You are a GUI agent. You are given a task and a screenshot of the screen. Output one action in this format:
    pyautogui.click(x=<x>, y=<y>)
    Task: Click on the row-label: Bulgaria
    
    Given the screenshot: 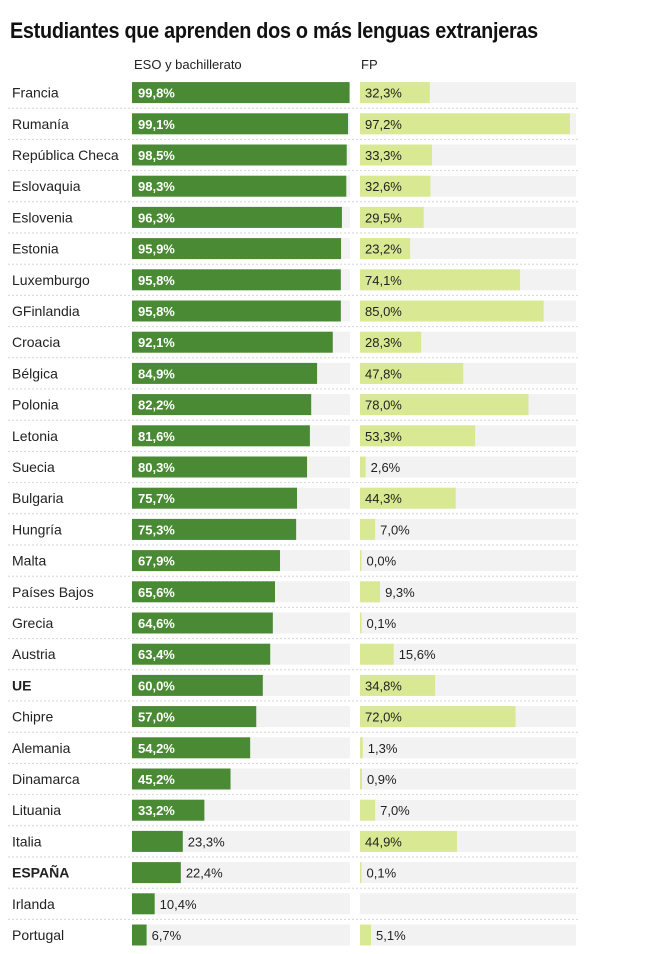 What is the action you would take?
    pyautogui.click(x=38, y=498)
    